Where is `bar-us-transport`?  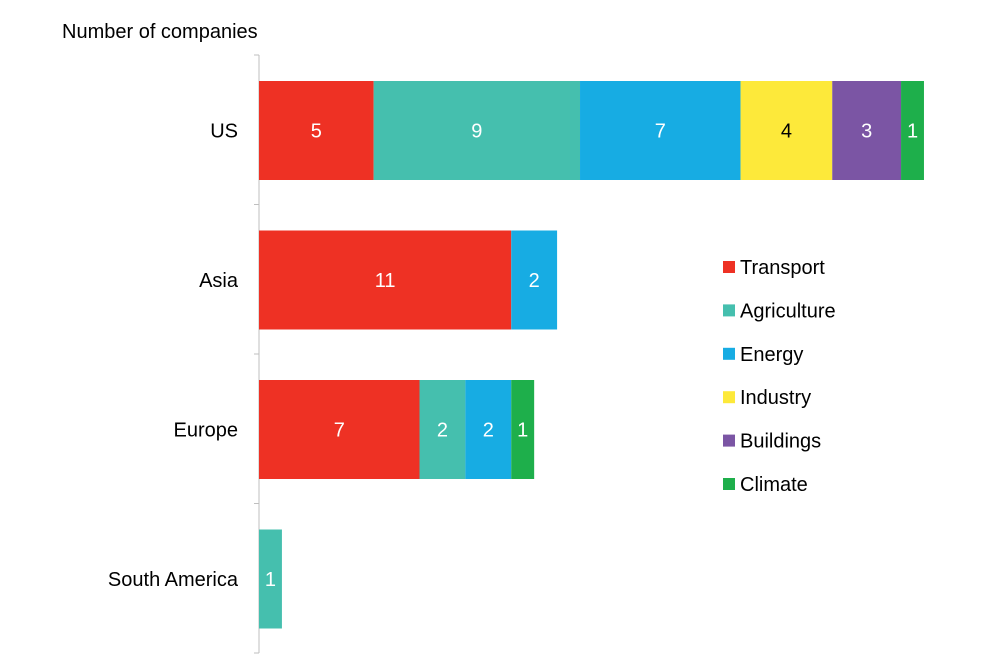 bar-us-transport is located at coordinates (316, 130).